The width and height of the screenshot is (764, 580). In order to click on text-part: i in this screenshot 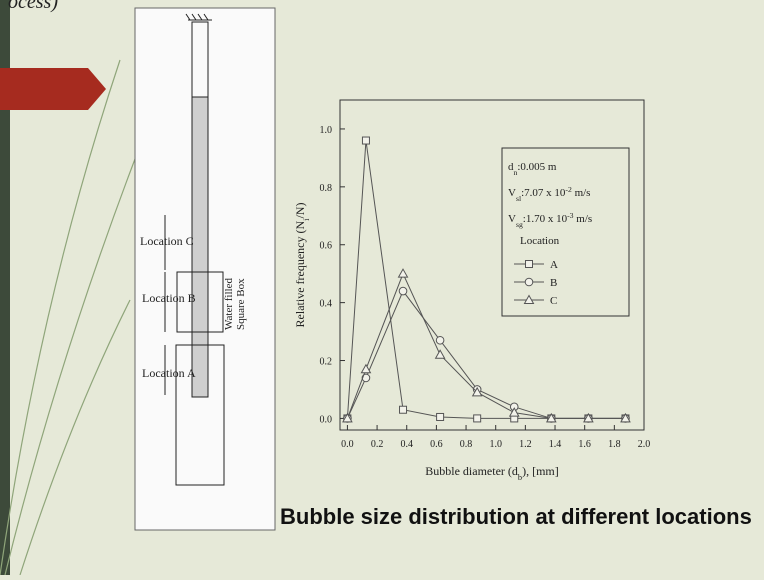, I will do `click(306, 219)`.